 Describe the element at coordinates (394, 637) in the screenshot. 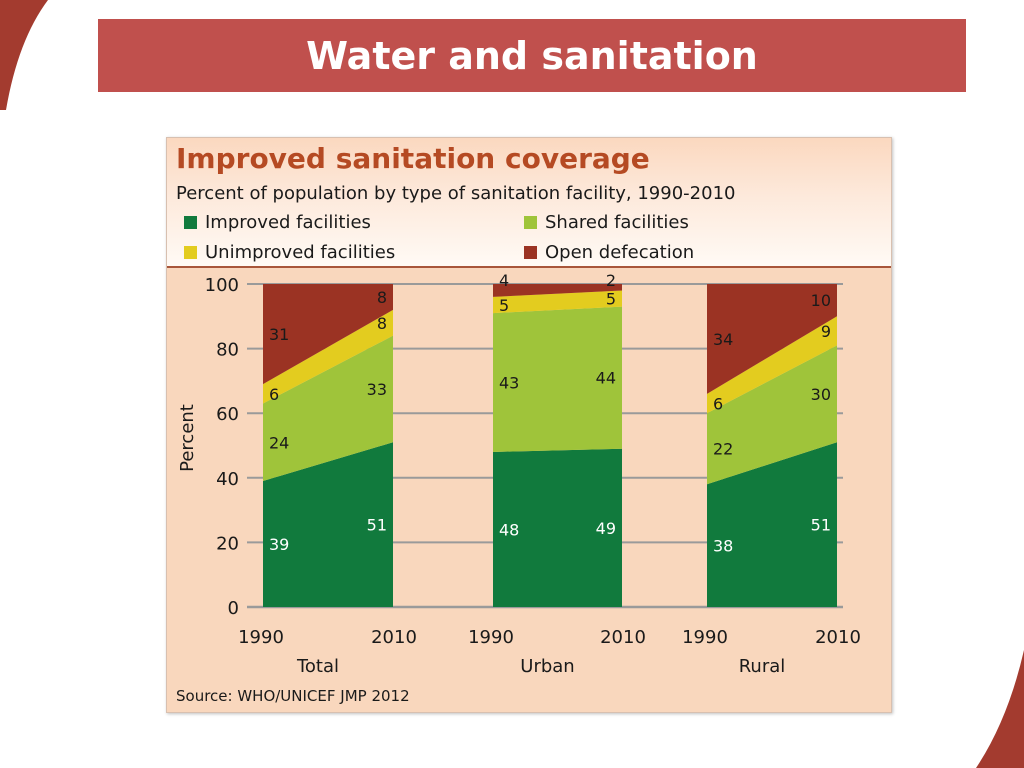

I see `x-tick-label-total-2010: 2010` at that location.